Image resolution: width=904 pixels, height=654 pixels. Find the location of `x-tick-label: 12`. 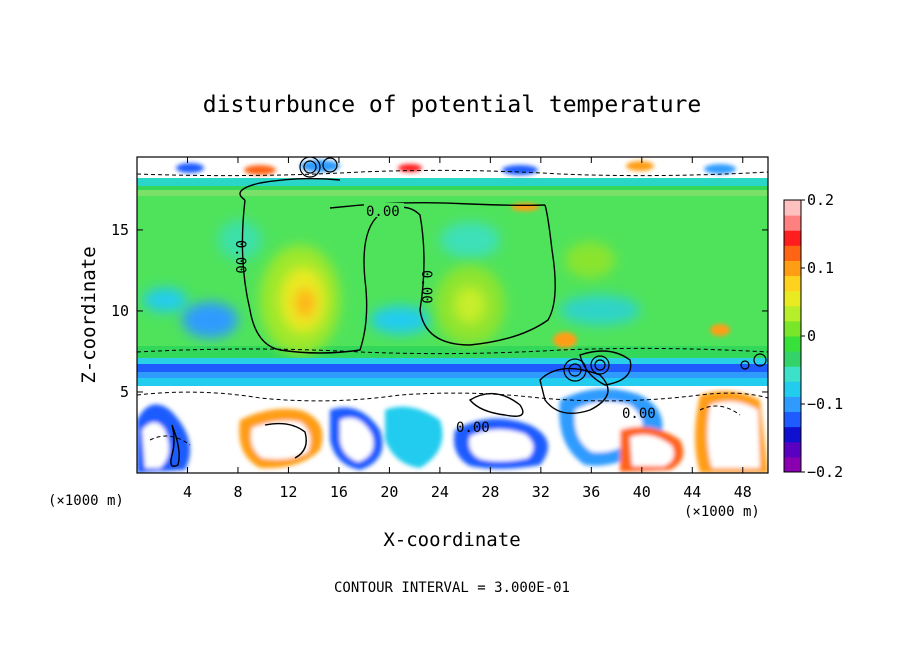

x-tick-label: 12 is located at coordinates (288, 492).